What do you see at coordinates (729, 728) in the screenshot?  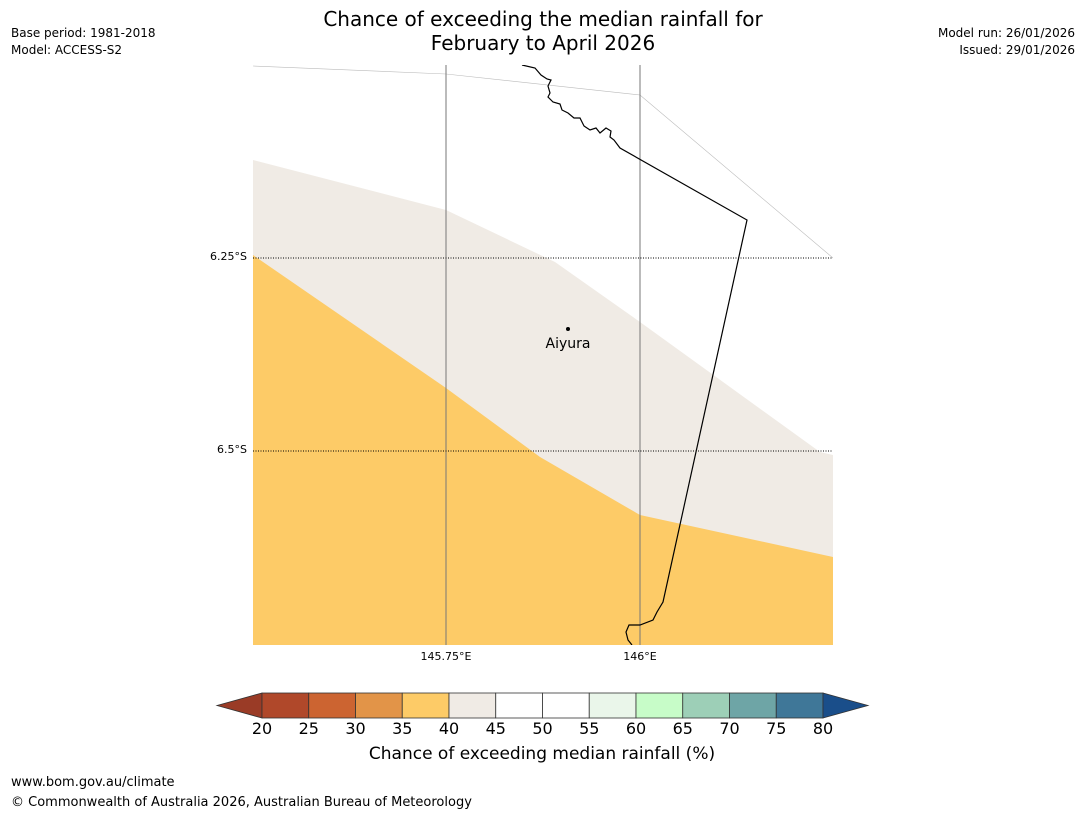 I see `colorbar-tick-70: 70` at bounding box center [729, 728].